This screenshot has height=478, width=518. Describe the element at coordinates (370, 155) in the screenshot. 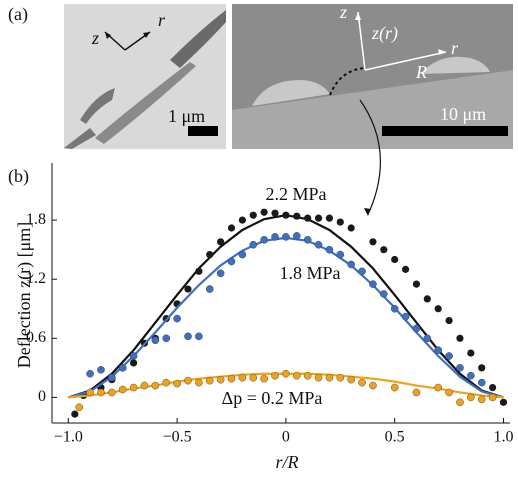

I see `link-arrow` at that location.